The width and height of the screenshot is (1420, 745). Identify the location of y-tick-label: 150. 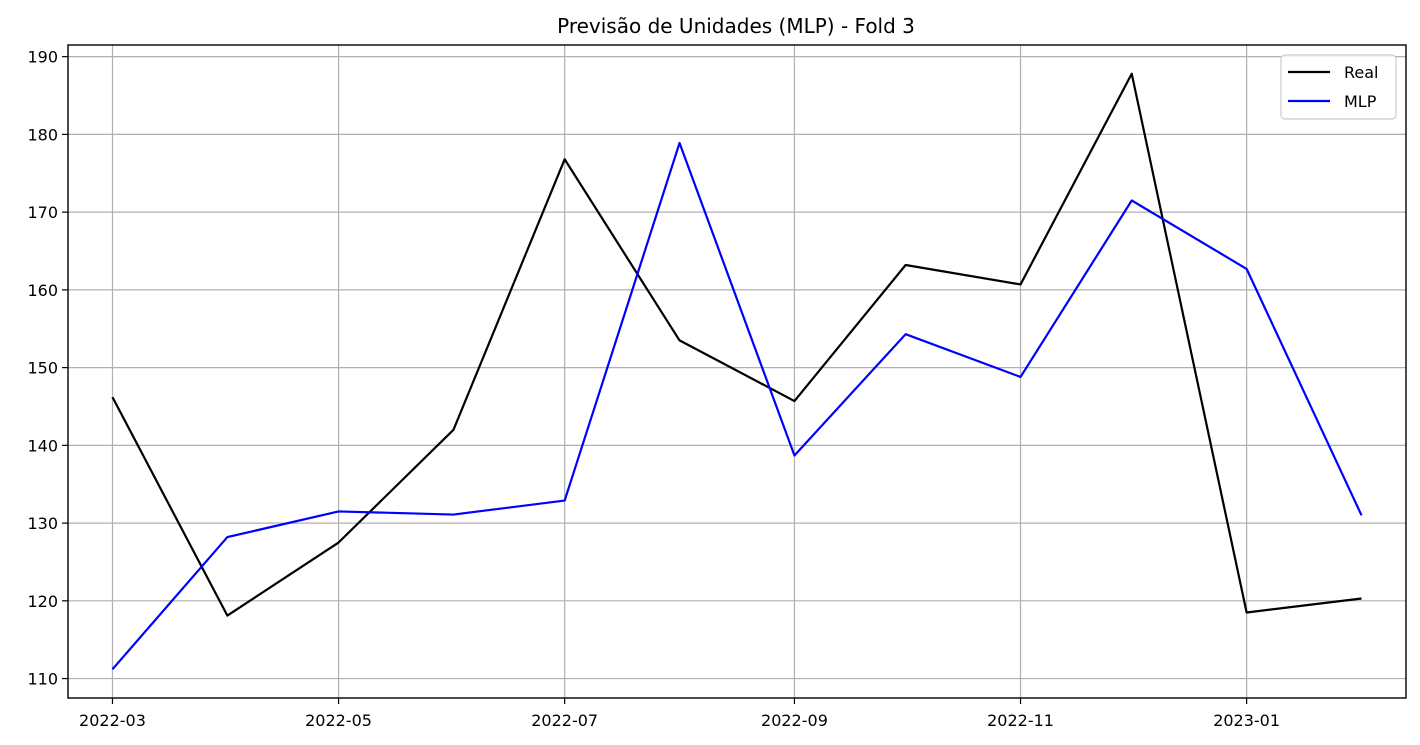
(42, 368).